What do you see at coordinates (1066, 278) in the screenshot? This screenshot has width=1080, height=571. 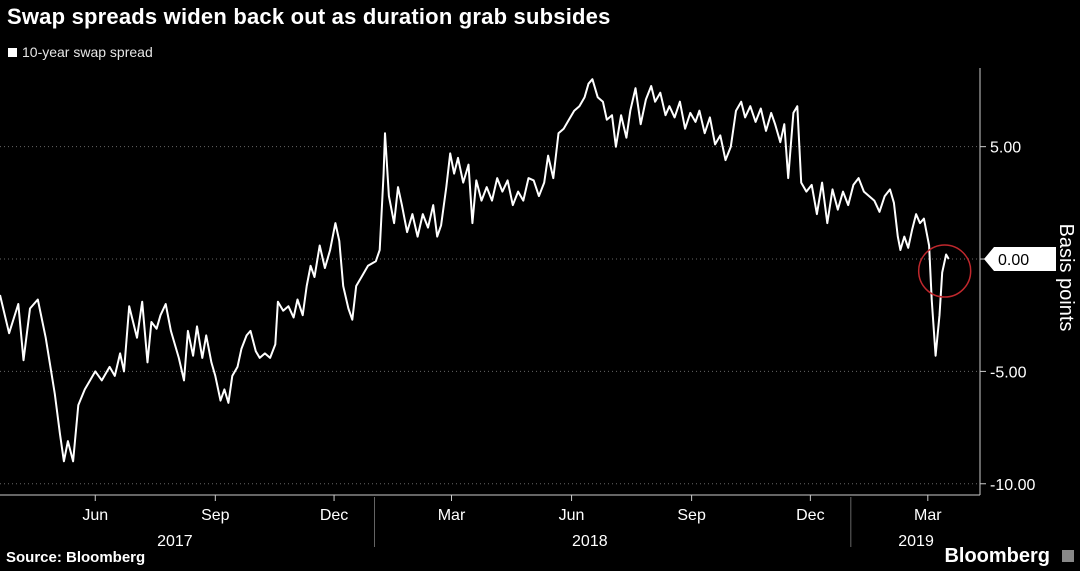 I see `y-axis-label: Basis points` at bounding box center [1066, 278].